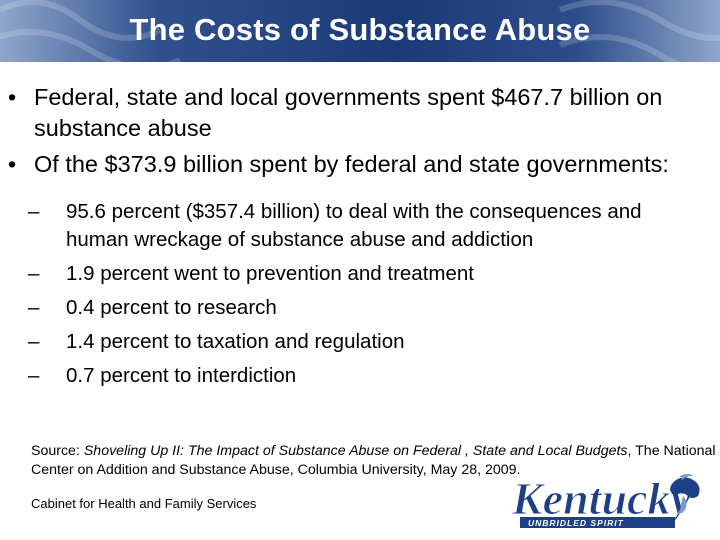  Describe the element at coordinates (576, 523) in the screenshot. I see `logo-tagline: UNBRIDLED SPIRIT` at that location.